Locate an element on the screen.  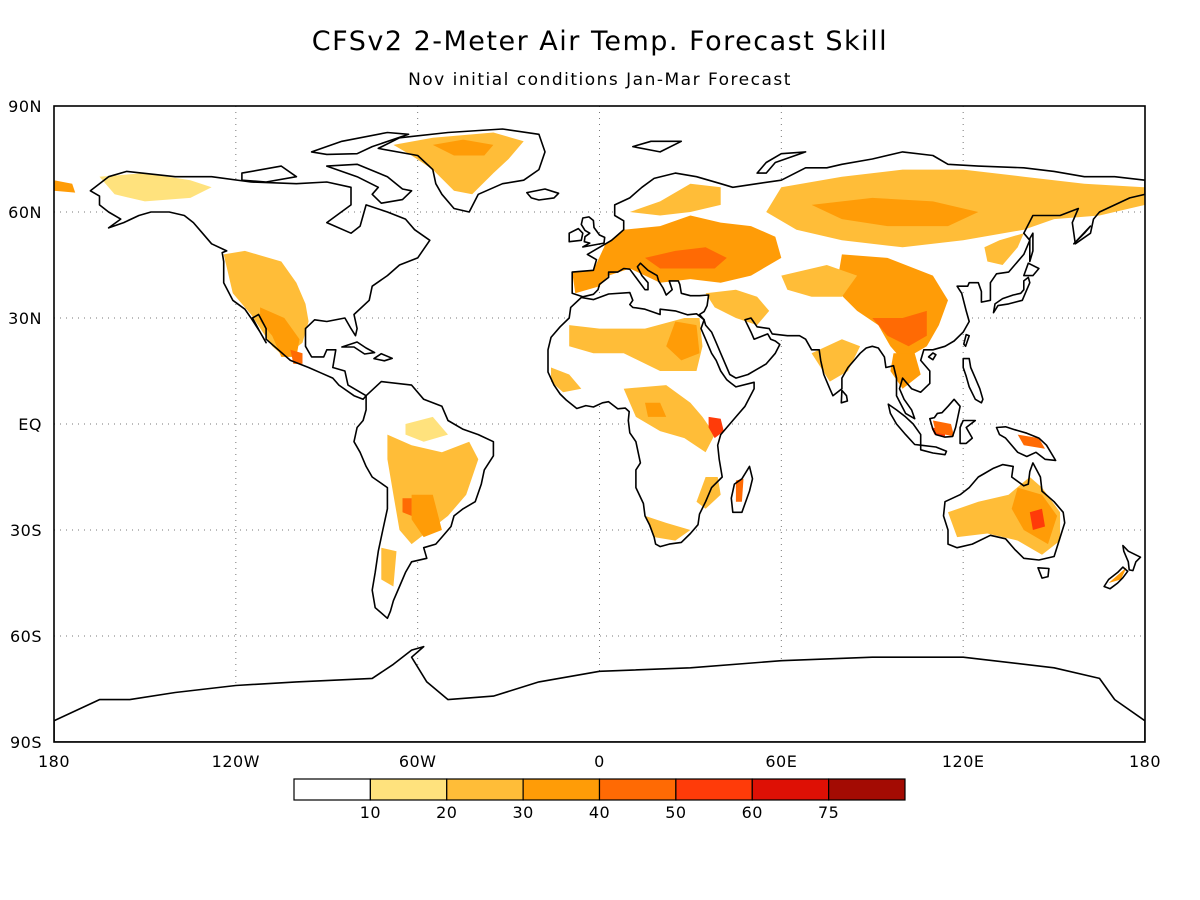
coastline-australia is located at coordinates (1004, 511).